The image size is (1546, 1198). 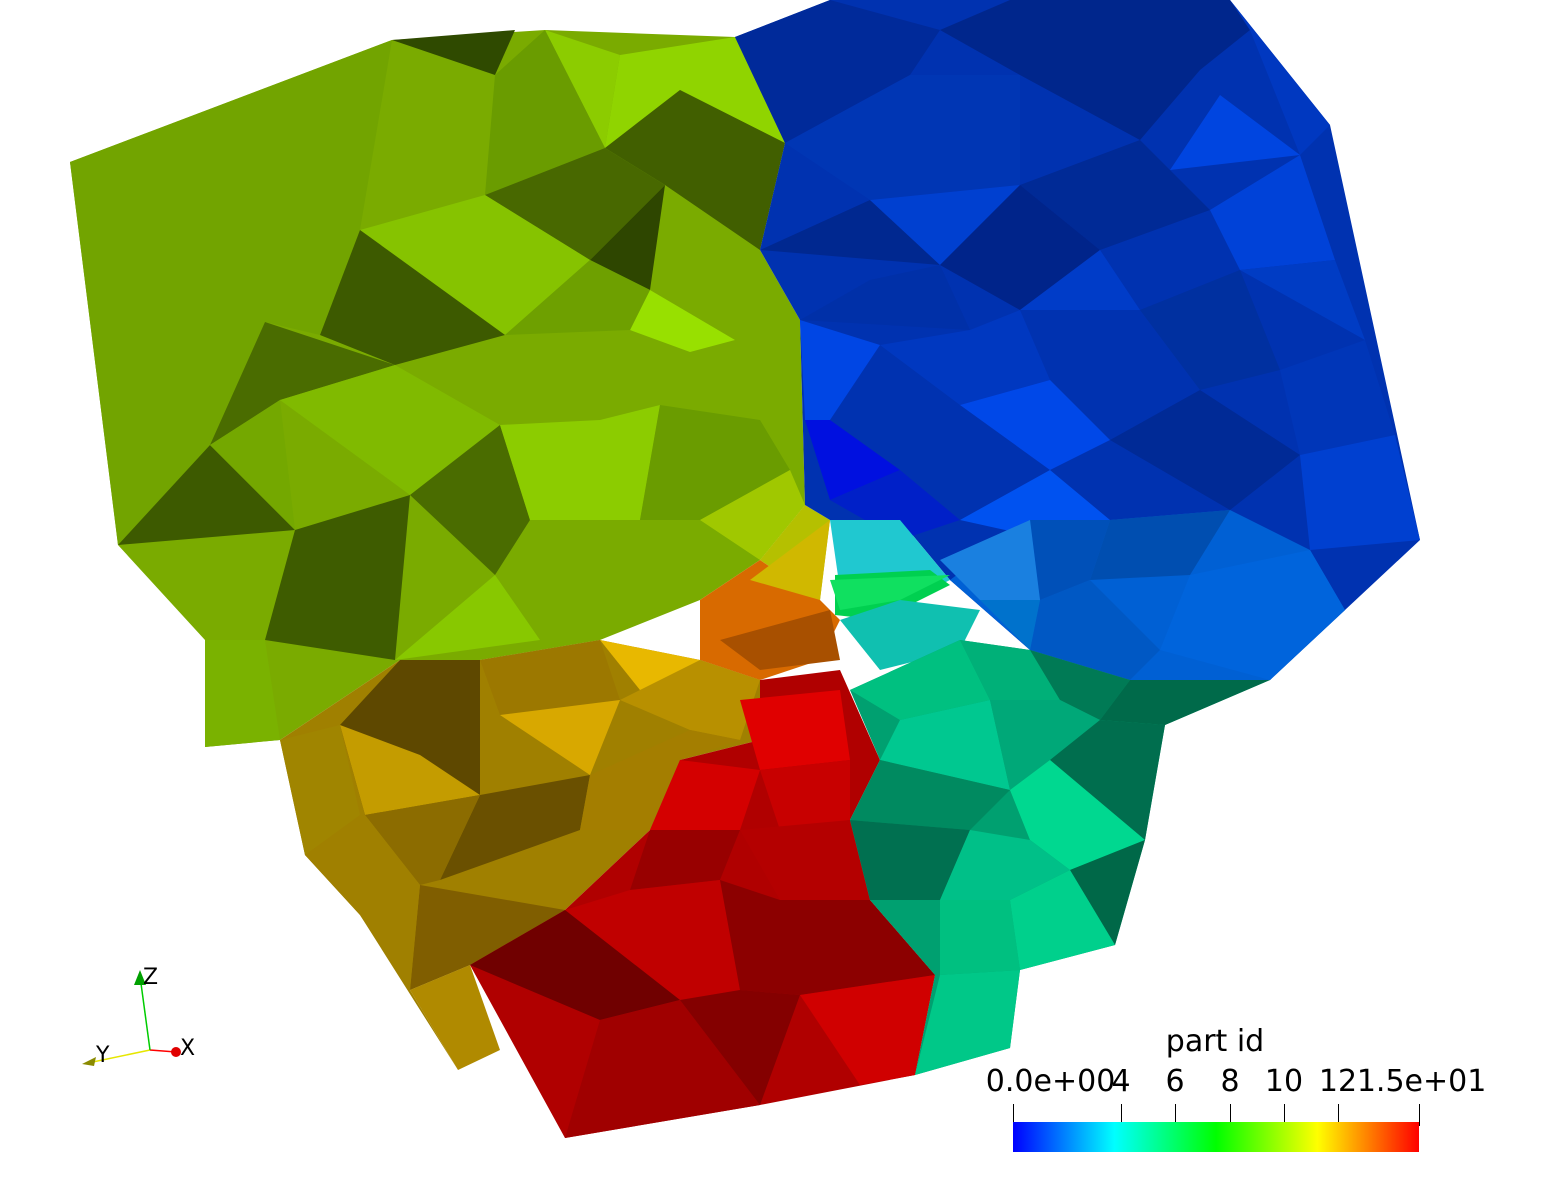 What do you see at coordinates (187, 1048) in the screenshot?
I see `x-axis-label: X` at bounding box center [187, 1048].